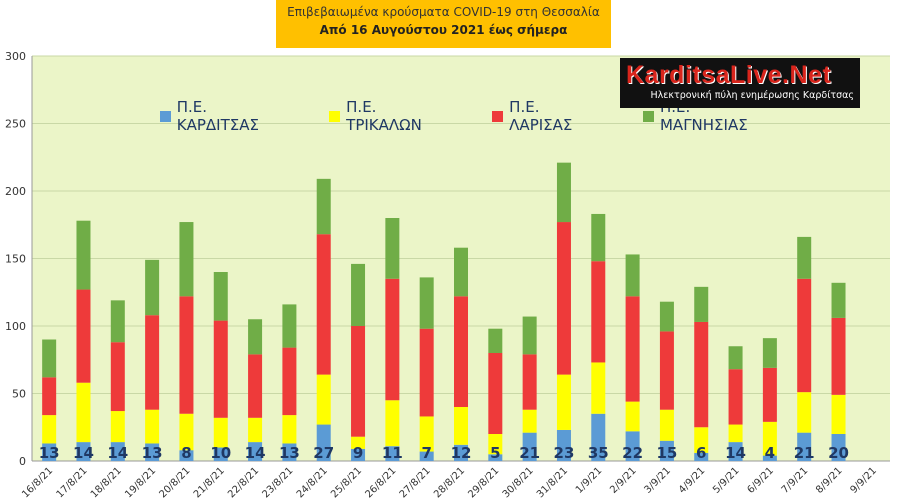 The width and height of the screenshot is (900, 500). What do you see at coordinates (726, 480) in the screenshot?
I see `x-tick-label: 5/9/21` at bounding box center [726, 480].